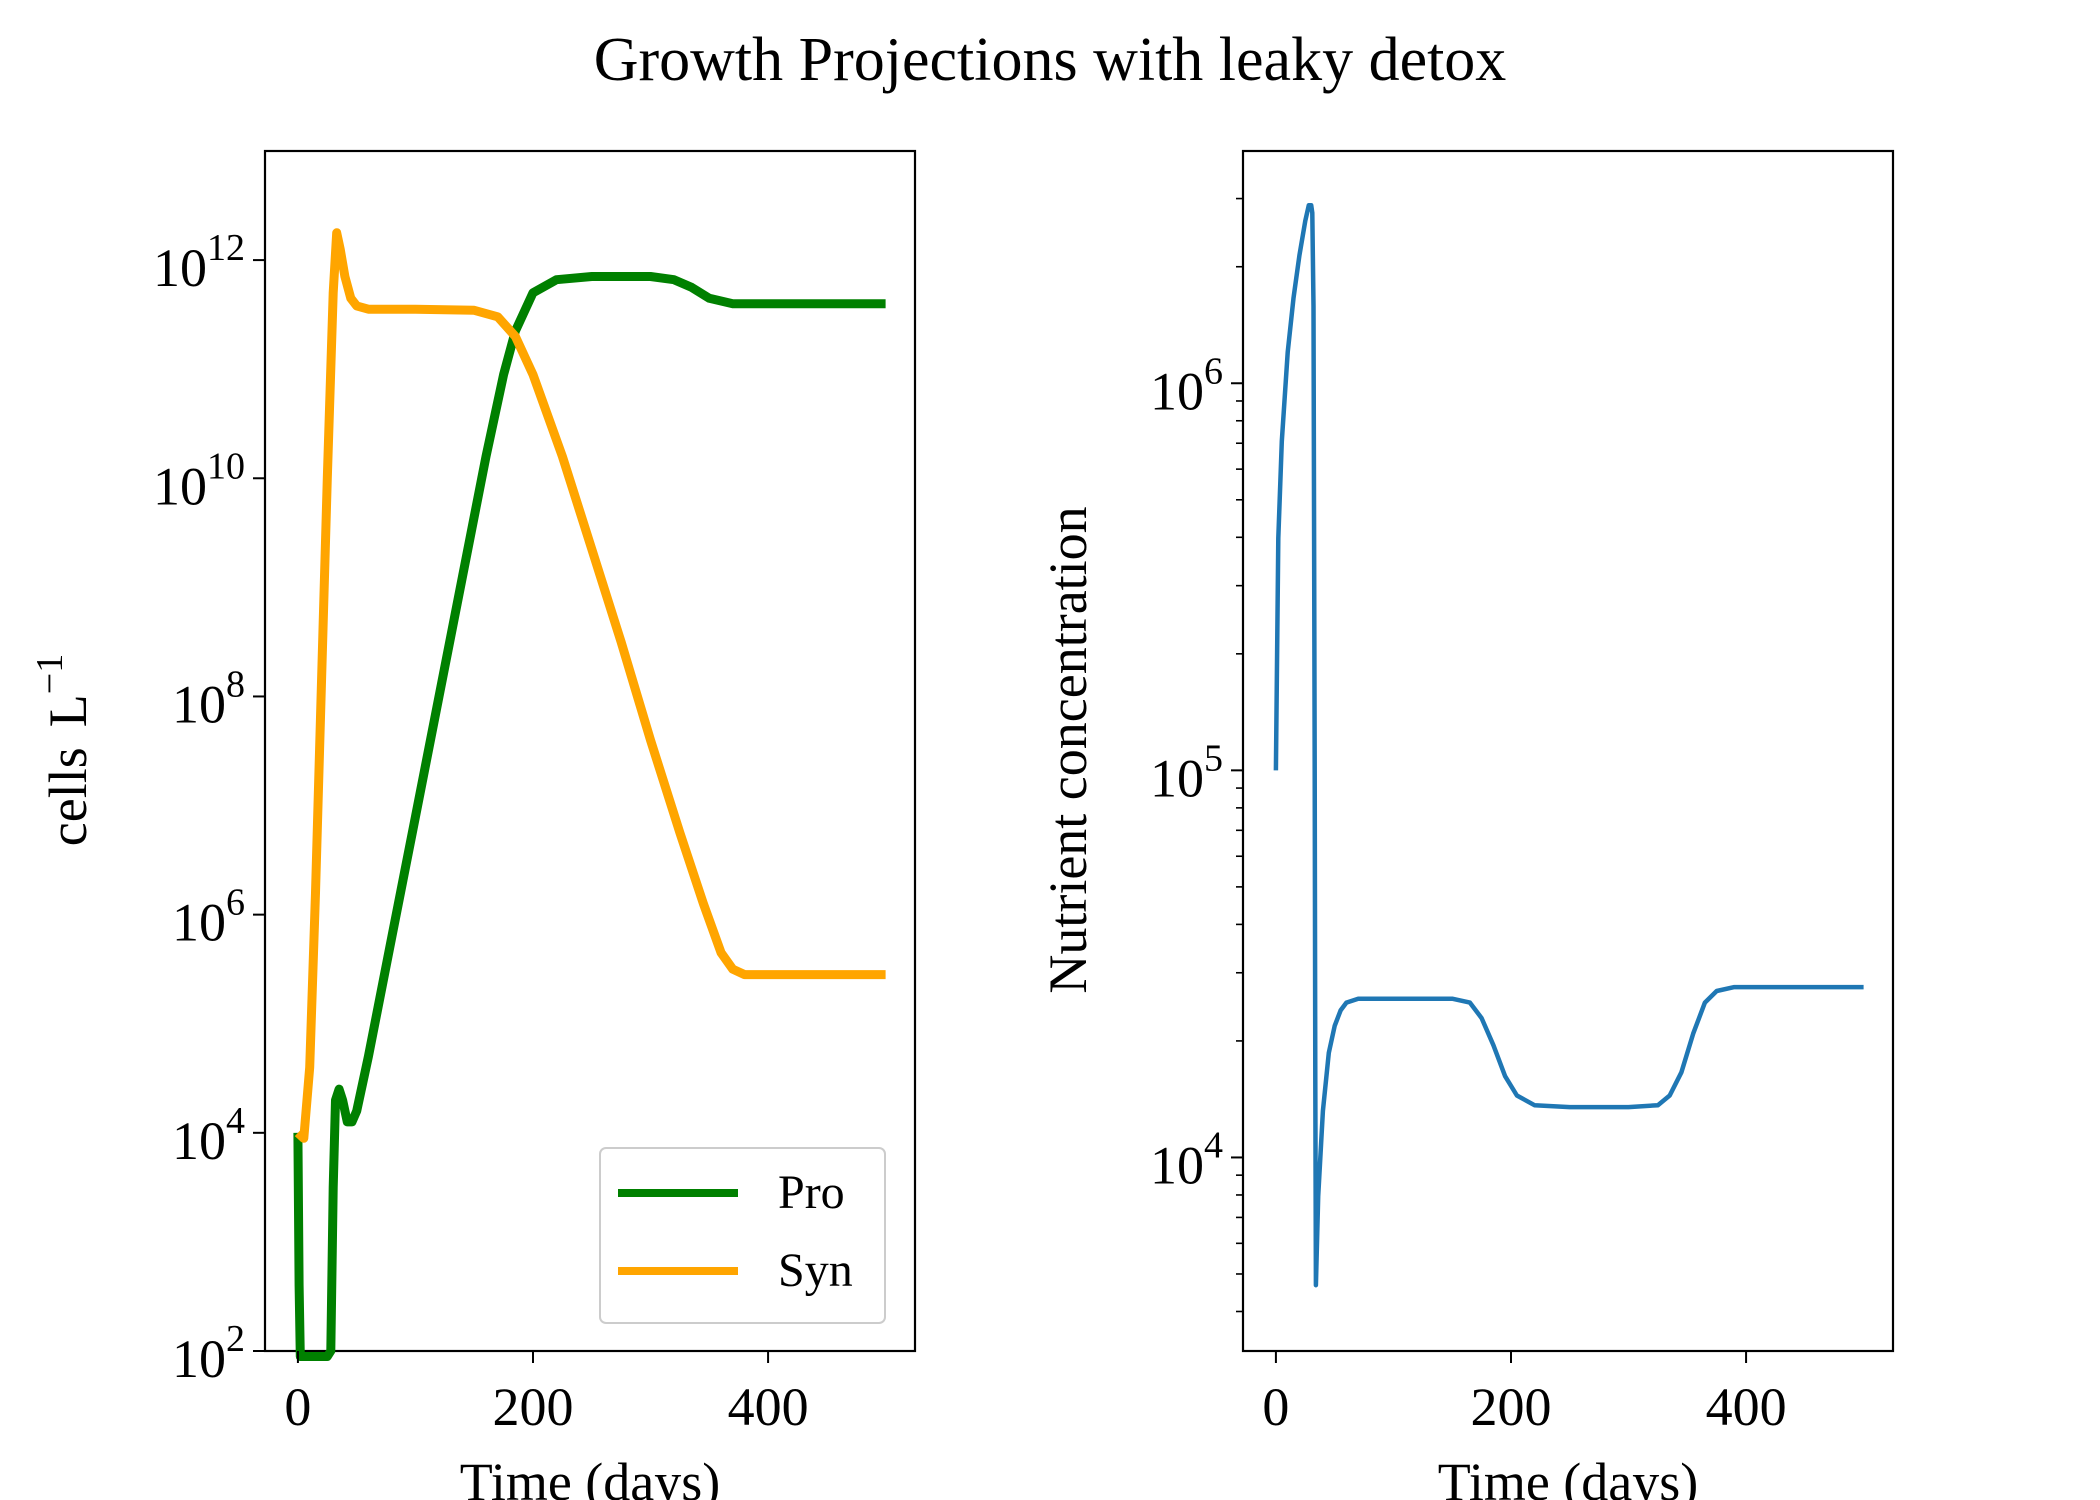  I want to click on left-y-tick-label: 10¹⁰, so click(199, 480).